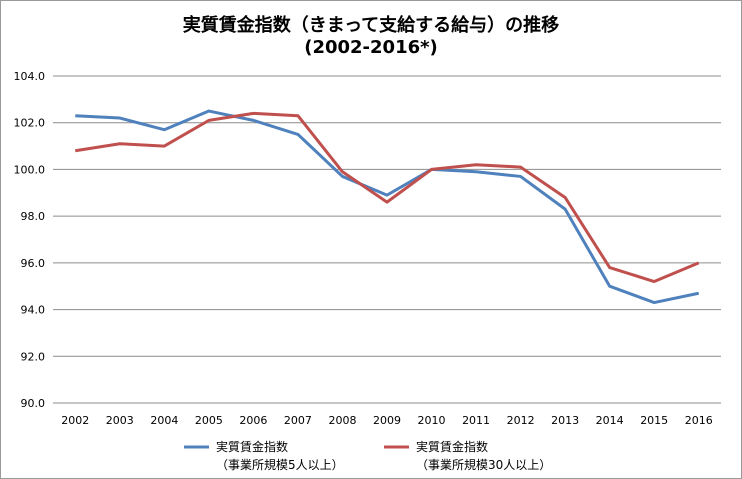  I want to click on x-tick-label: 2004, so click(164, 420).